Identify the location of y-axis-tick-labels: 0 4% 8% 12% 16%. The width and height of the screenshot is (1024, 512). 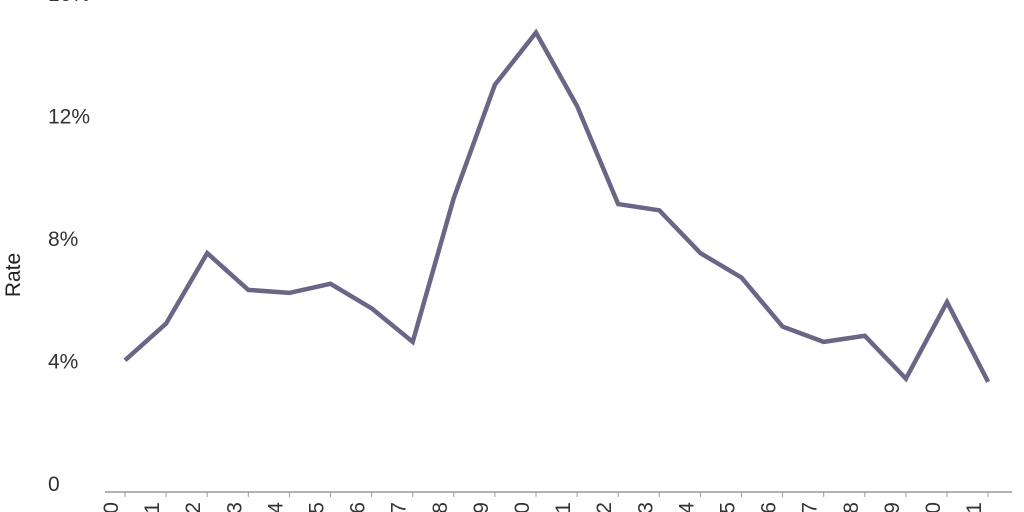
(69, 248).